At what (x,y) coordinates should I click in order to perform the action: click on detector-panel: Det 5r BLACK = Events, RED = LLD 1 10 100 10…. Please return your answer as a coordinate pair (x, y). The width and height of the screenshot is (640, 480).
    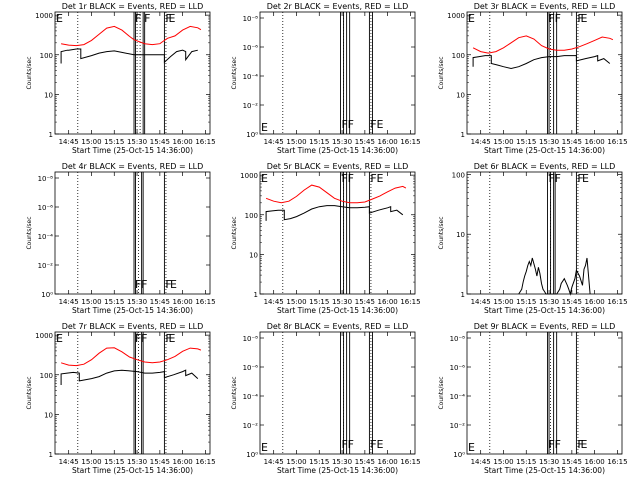
    Looking at the image, I should click on (326, 238).